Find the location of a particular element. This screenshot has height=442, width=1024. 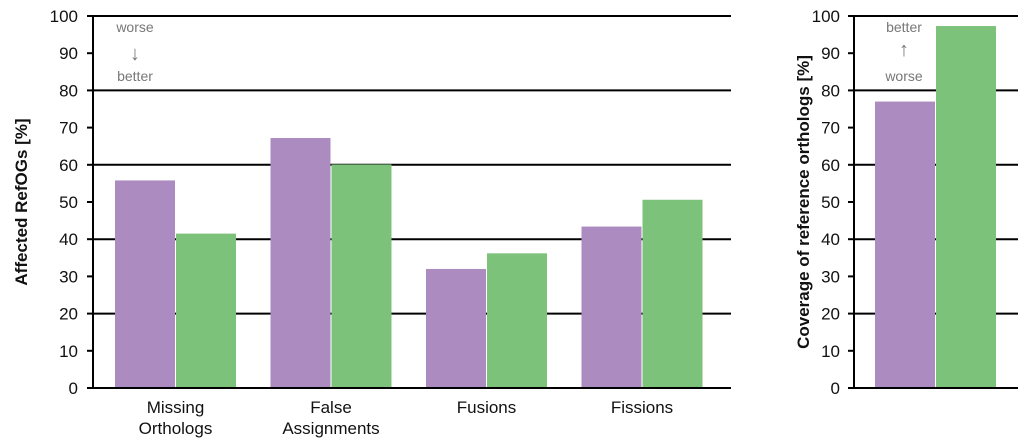

y-axis-title: Coverage of reference orthologs [%] is located at coordinates (803, 202).